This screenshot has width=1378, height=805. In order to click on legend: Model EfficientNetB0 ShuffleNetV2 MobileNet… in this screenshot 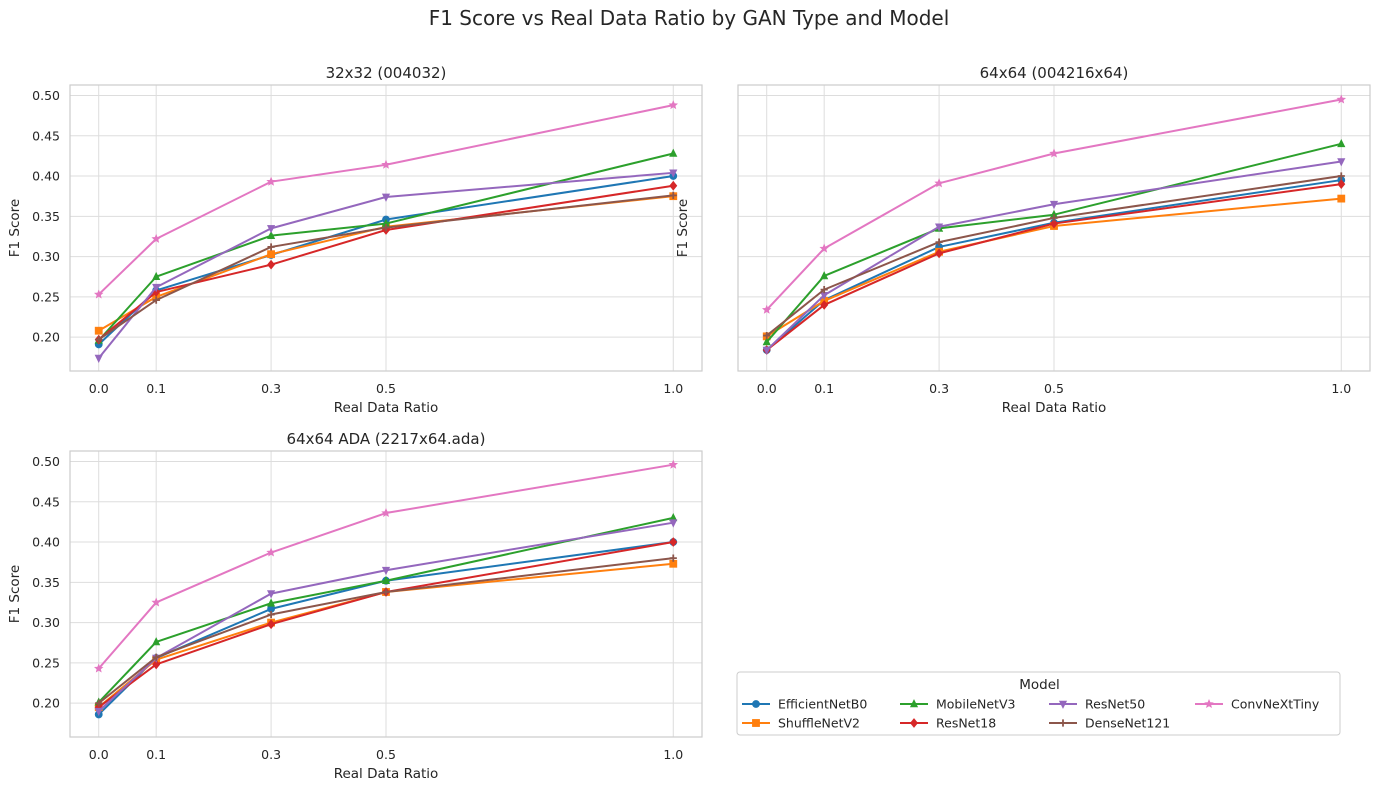, I will do `click(1038, 703)`.